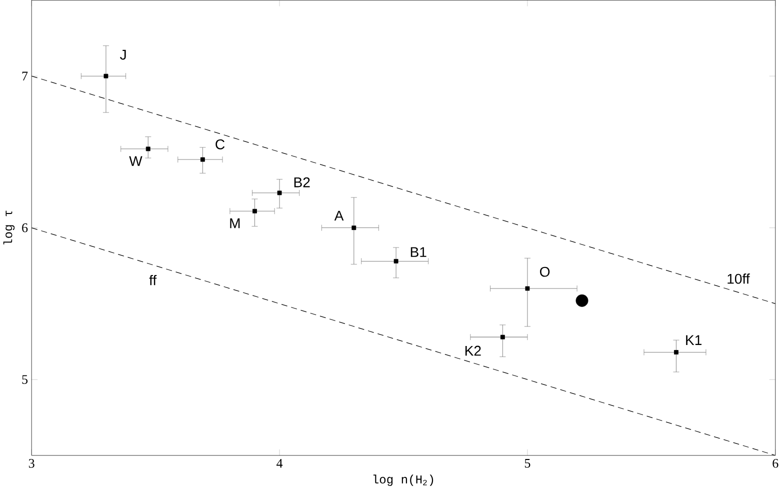  I want to click on annotation: 10ff, so click(739, 278).